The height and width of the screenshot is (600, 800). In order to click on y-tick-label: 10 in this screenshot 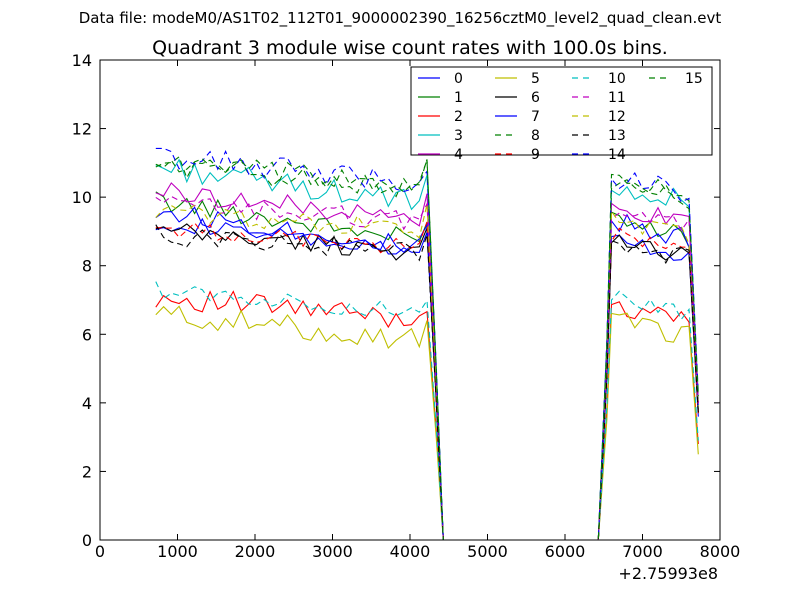, I will do `click(82, 197)`.